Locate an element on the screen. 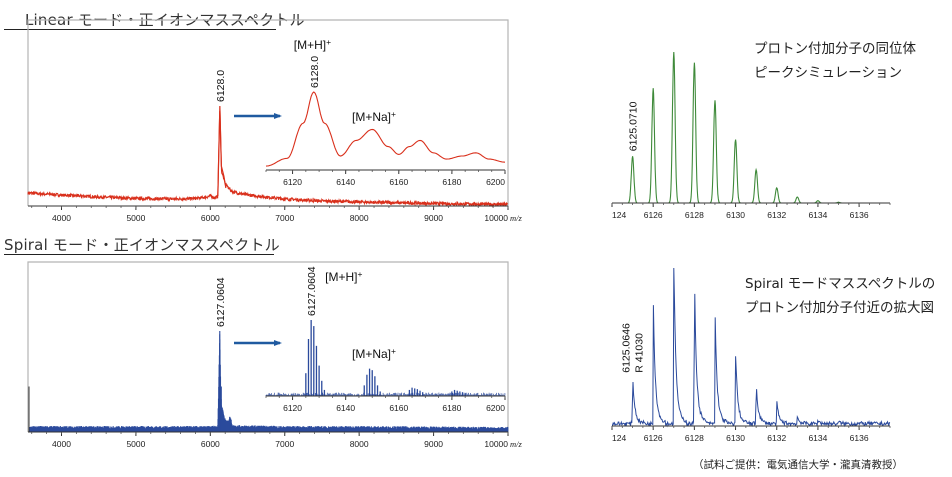  linear-title-underline is located at coordinates (140, 29).